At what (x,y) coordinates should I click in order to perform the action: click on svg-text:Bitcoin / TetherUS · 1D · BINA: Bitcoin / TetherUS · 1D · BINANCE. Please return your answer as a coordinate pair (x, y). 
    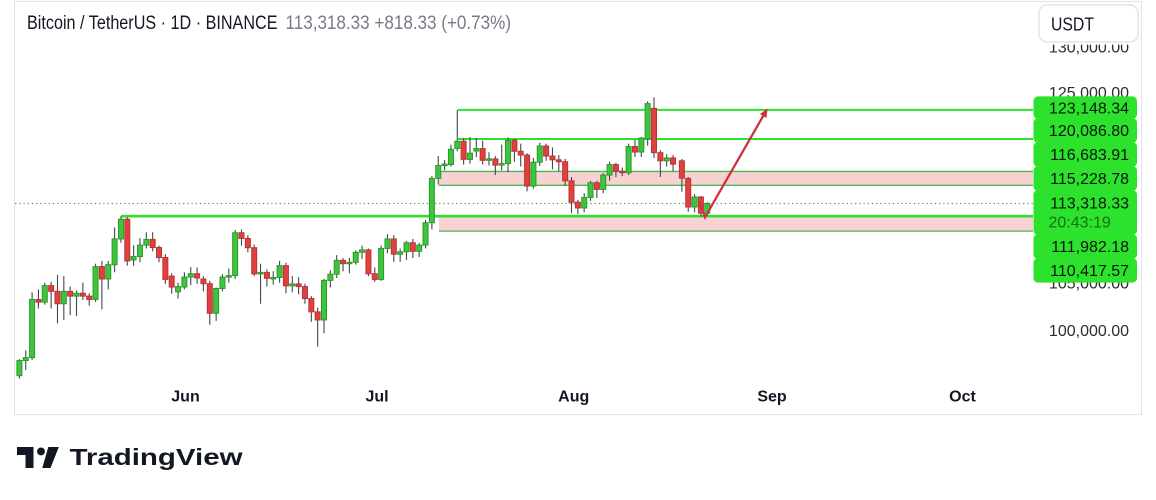
    Looking at the image, I should click on (152, 23).